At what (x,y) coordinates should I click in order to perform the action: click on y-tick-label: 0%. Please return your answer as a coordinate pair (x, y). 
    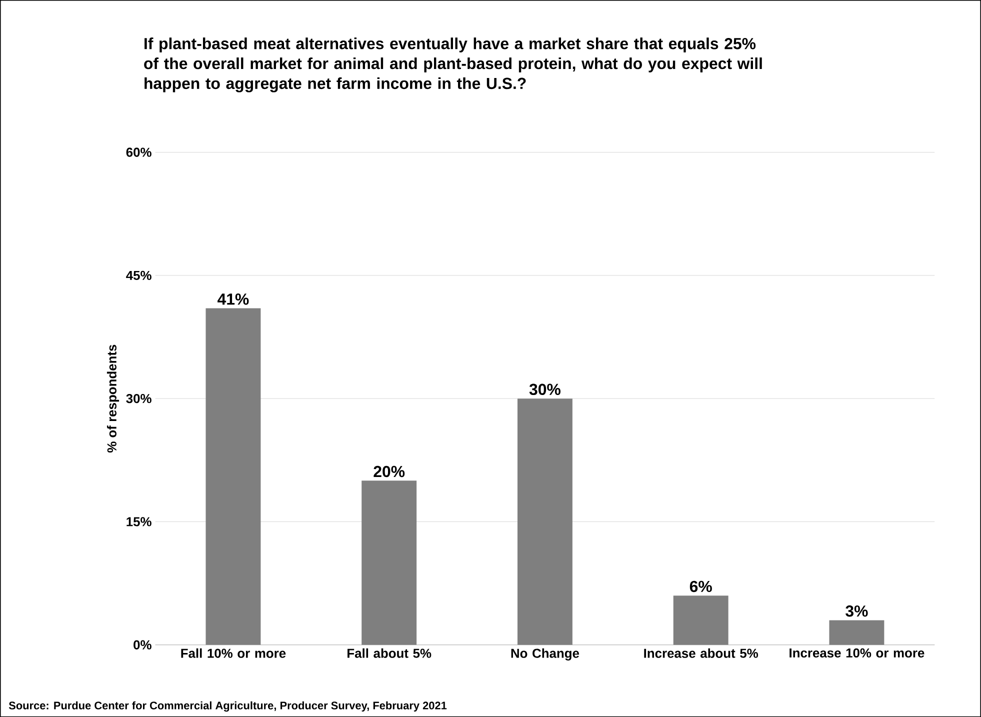
    Looking at the image, I should click on (143, 645).